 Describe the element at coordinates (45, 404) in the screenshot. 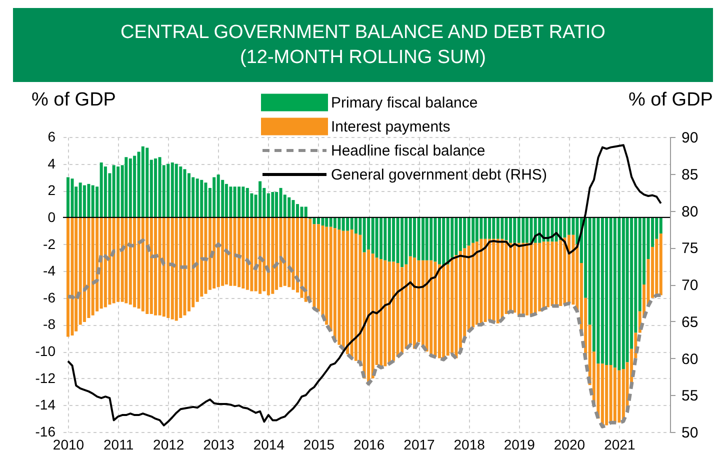

I see `y-tick-label: -14` at that location.